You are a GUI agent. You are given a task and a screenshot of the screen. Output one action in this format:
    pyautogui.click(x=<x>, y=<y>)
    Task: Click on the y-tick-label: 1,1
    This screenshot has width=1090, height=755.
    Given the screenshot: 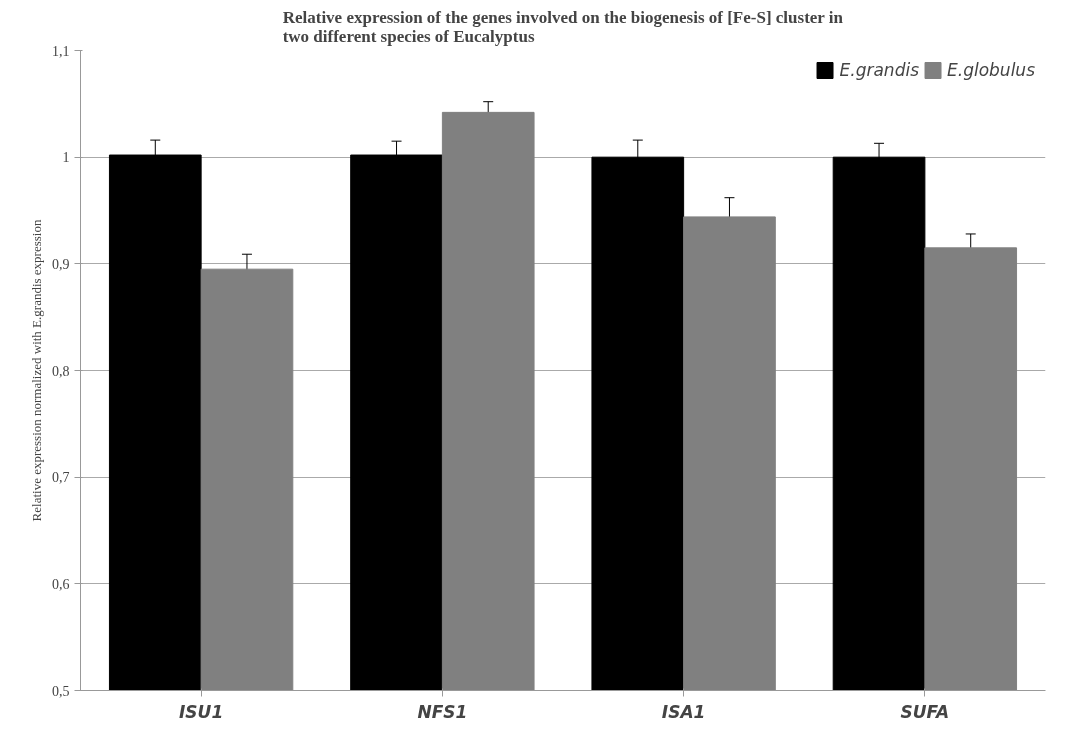 What is the action you would take?
    pyautogui.click(x=61, y=51)
    